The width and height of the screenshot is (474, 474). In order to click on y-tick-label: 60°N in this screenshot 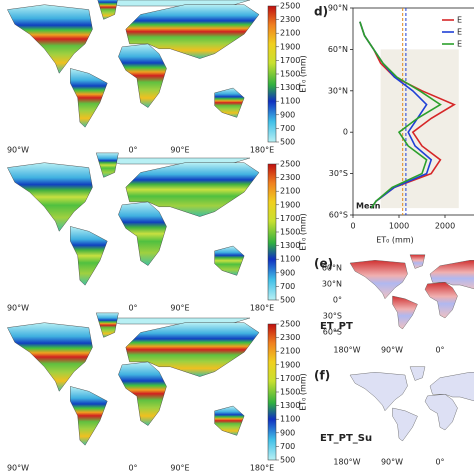, I will do `click(332, 268)`.